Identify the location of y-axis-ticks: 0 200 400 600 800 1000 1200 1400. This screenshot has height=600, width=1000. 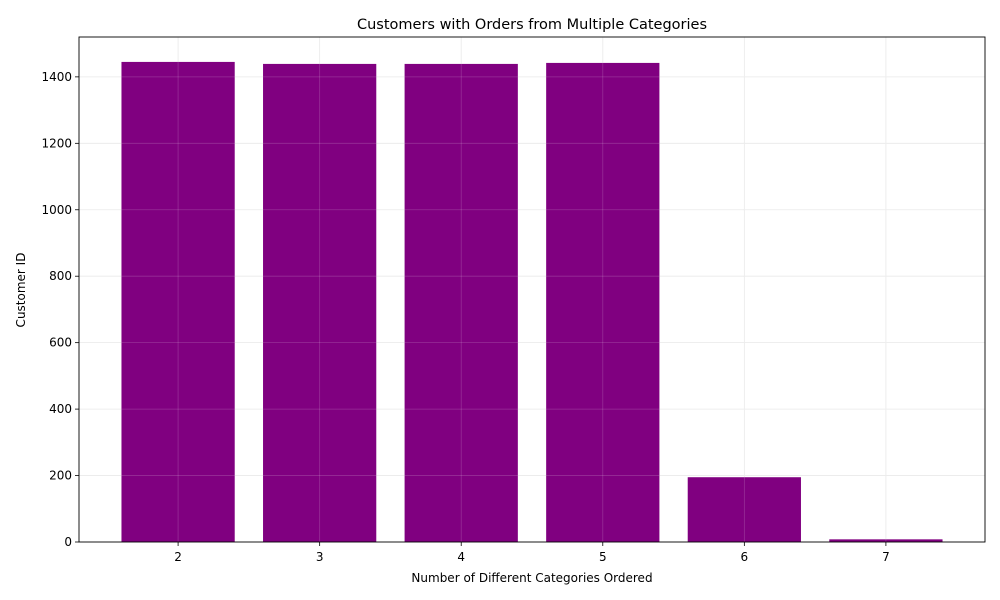
(60, 309).